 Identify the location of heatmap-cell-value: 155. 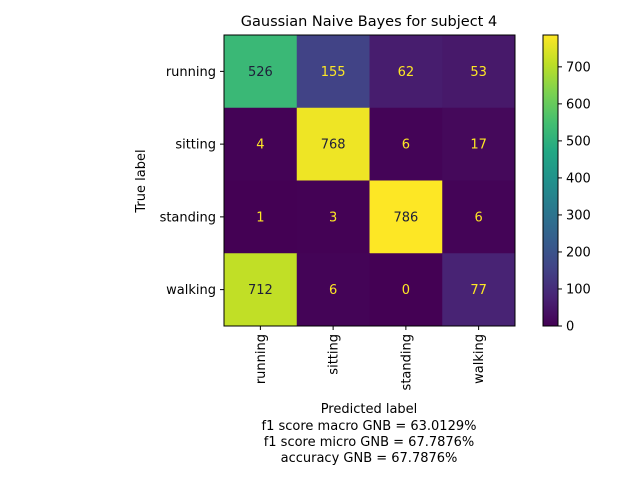
(333, 72).